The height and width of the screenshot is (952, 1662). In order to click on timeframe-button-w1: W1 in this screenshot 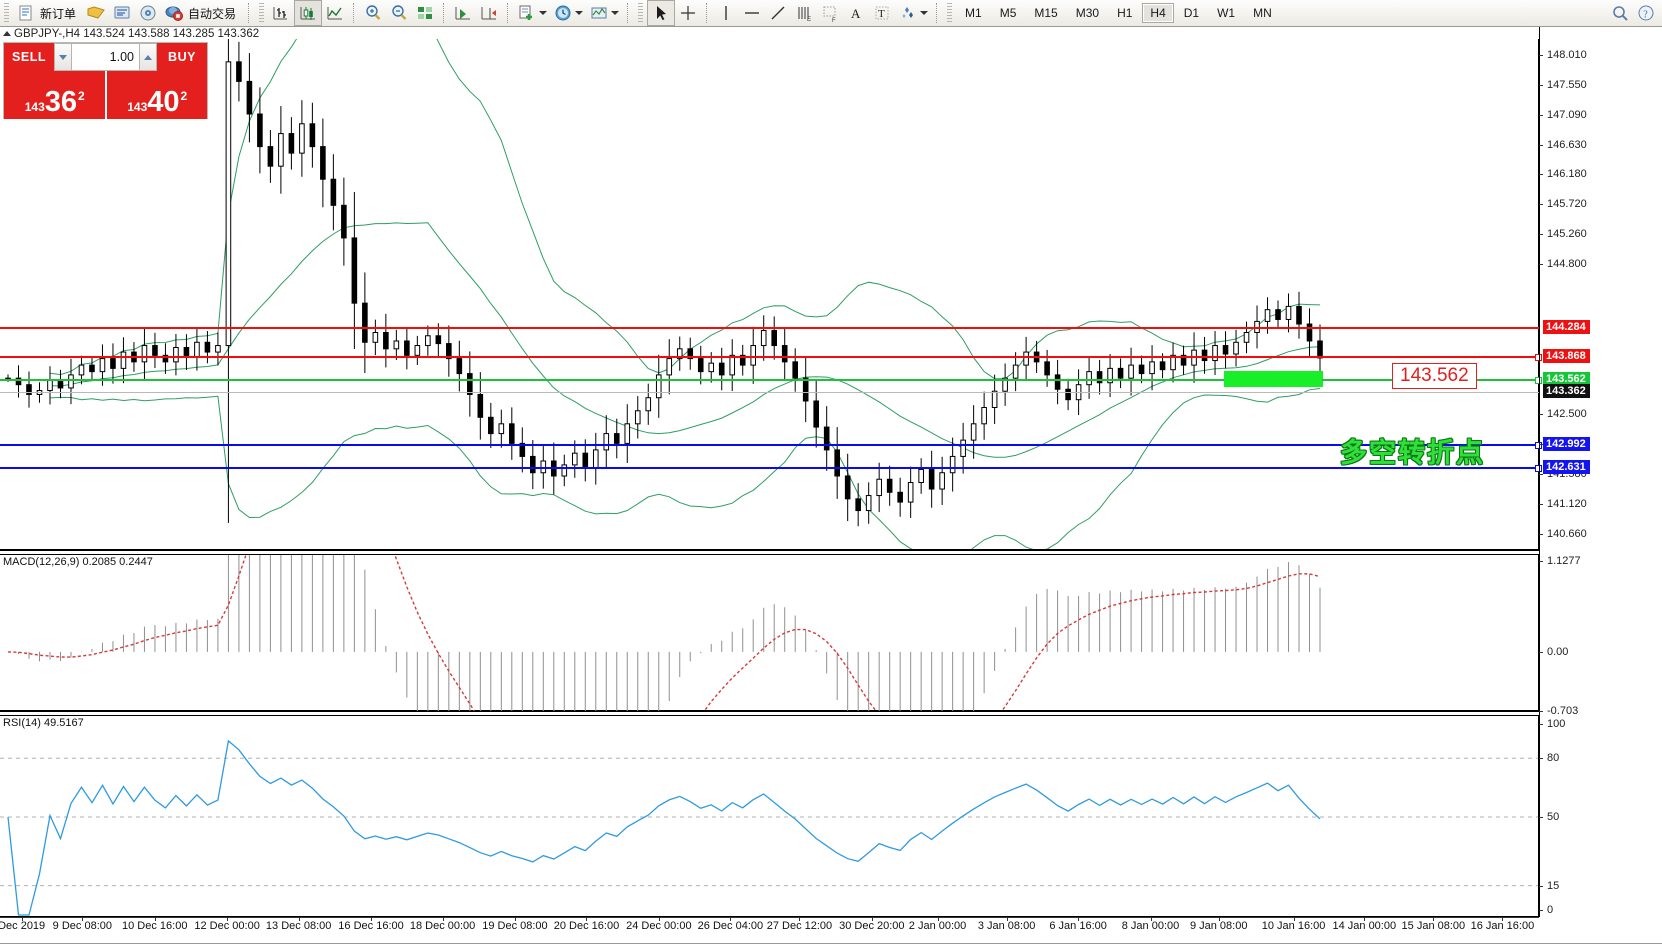, I will do `click(1226, 13)`.